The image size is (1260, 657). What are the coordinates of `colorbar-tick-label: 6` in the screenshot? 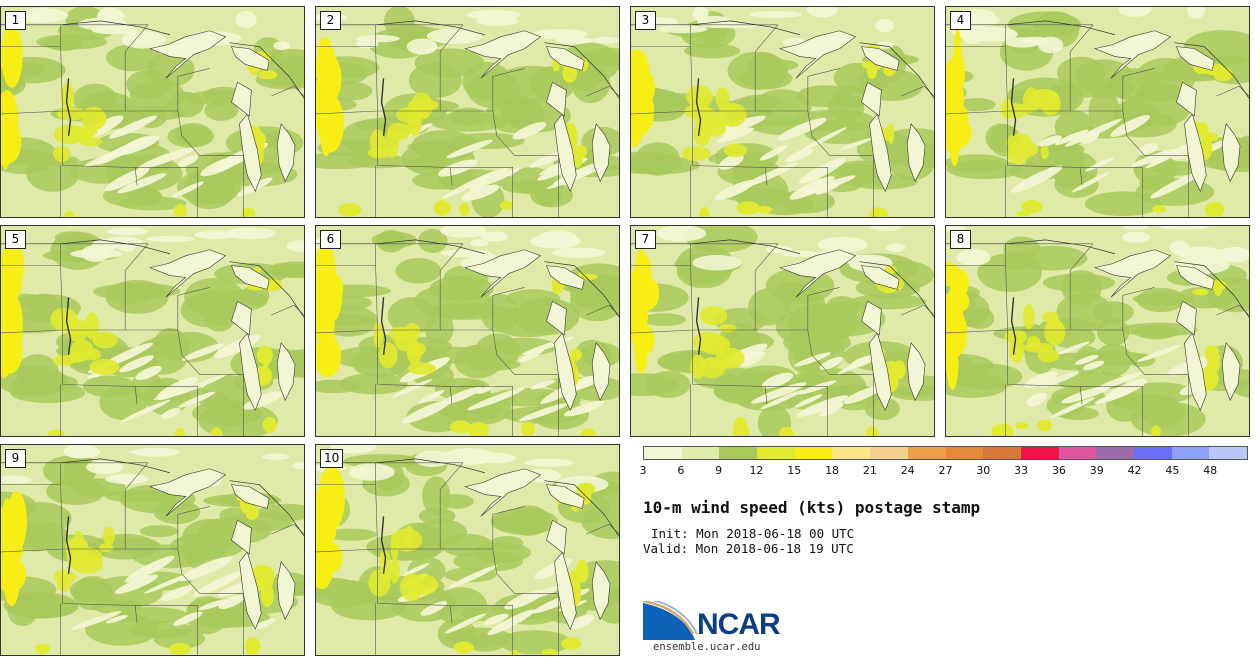 It's located at (681, 470).